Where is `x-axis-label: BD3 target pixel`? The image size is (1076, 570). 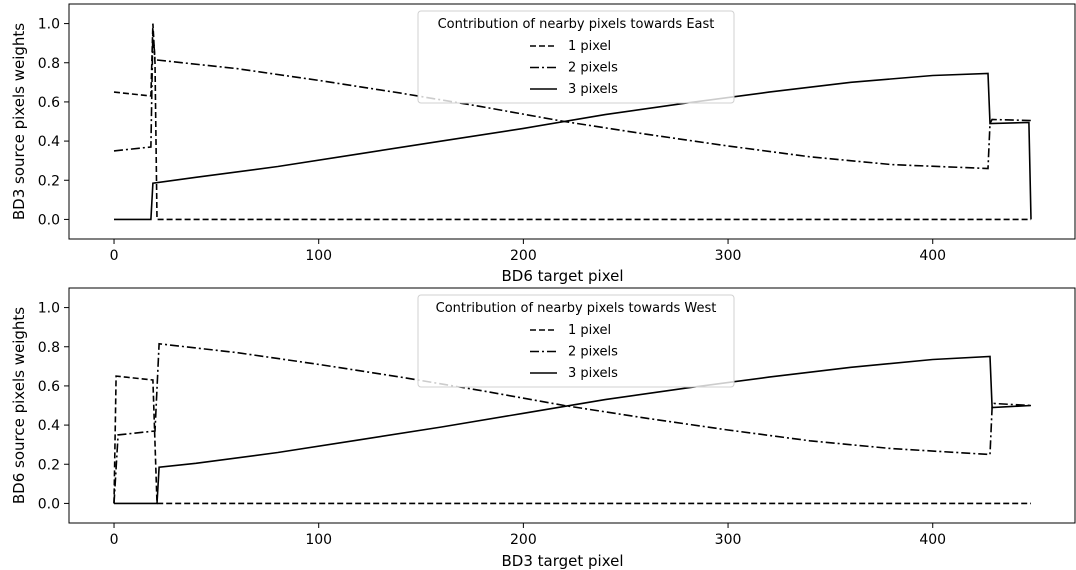
x-axis-label: BD3 target pixel is located at coordinates (562, 561).